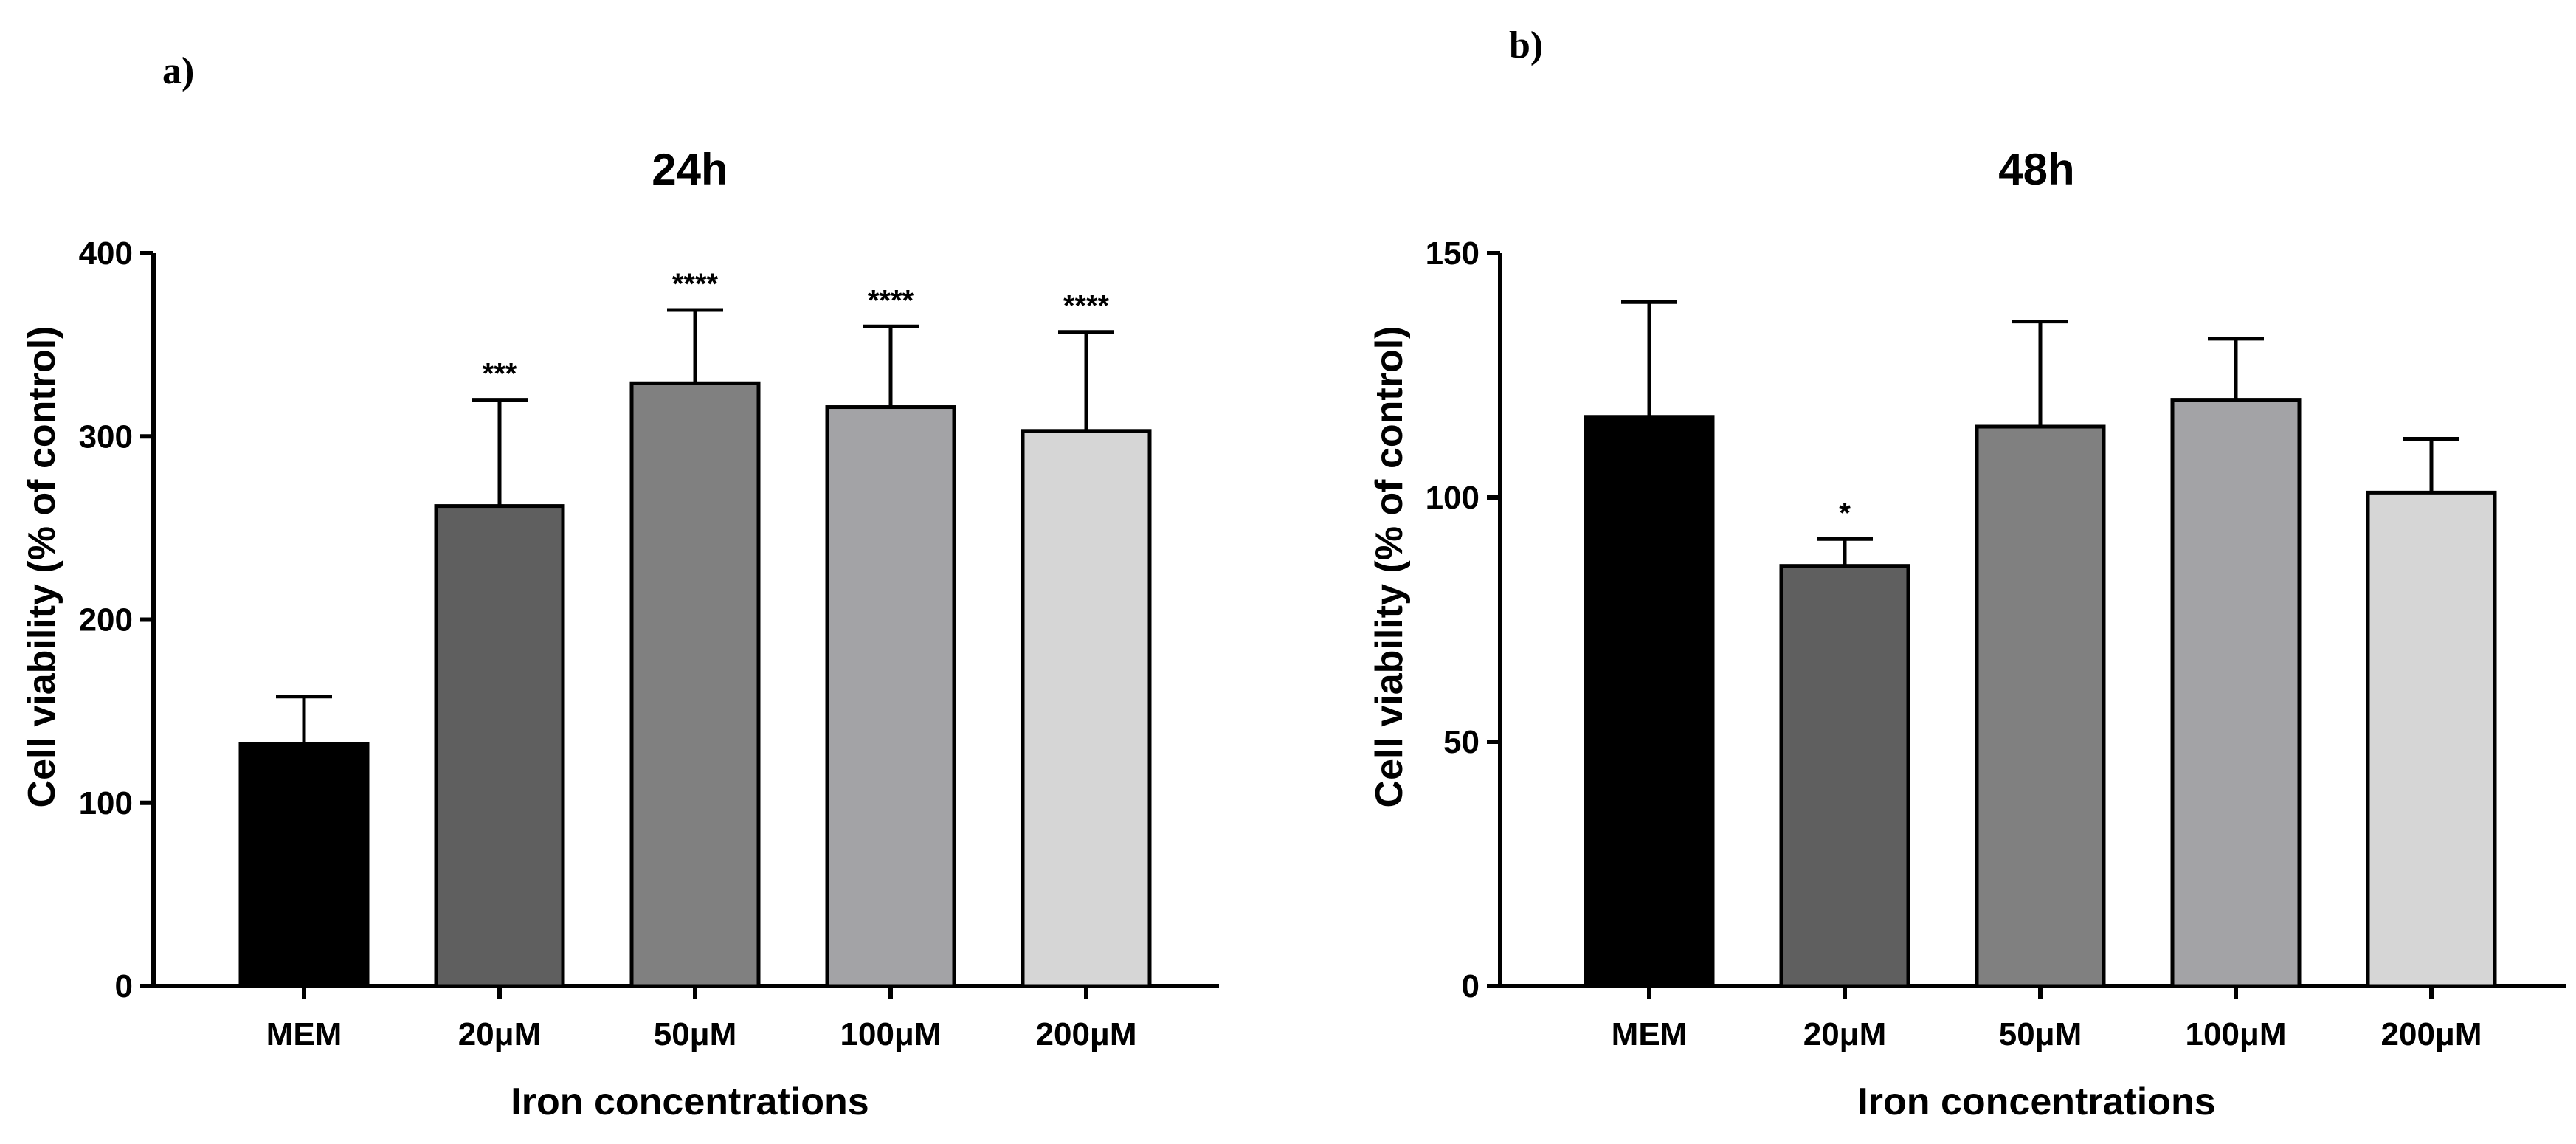 This screenshot has height=1144, width=2576. What do you see at coordinates (106, 620) in the screenshot?
I see `y-tick-label: 200` at bounding box center [106, 620].